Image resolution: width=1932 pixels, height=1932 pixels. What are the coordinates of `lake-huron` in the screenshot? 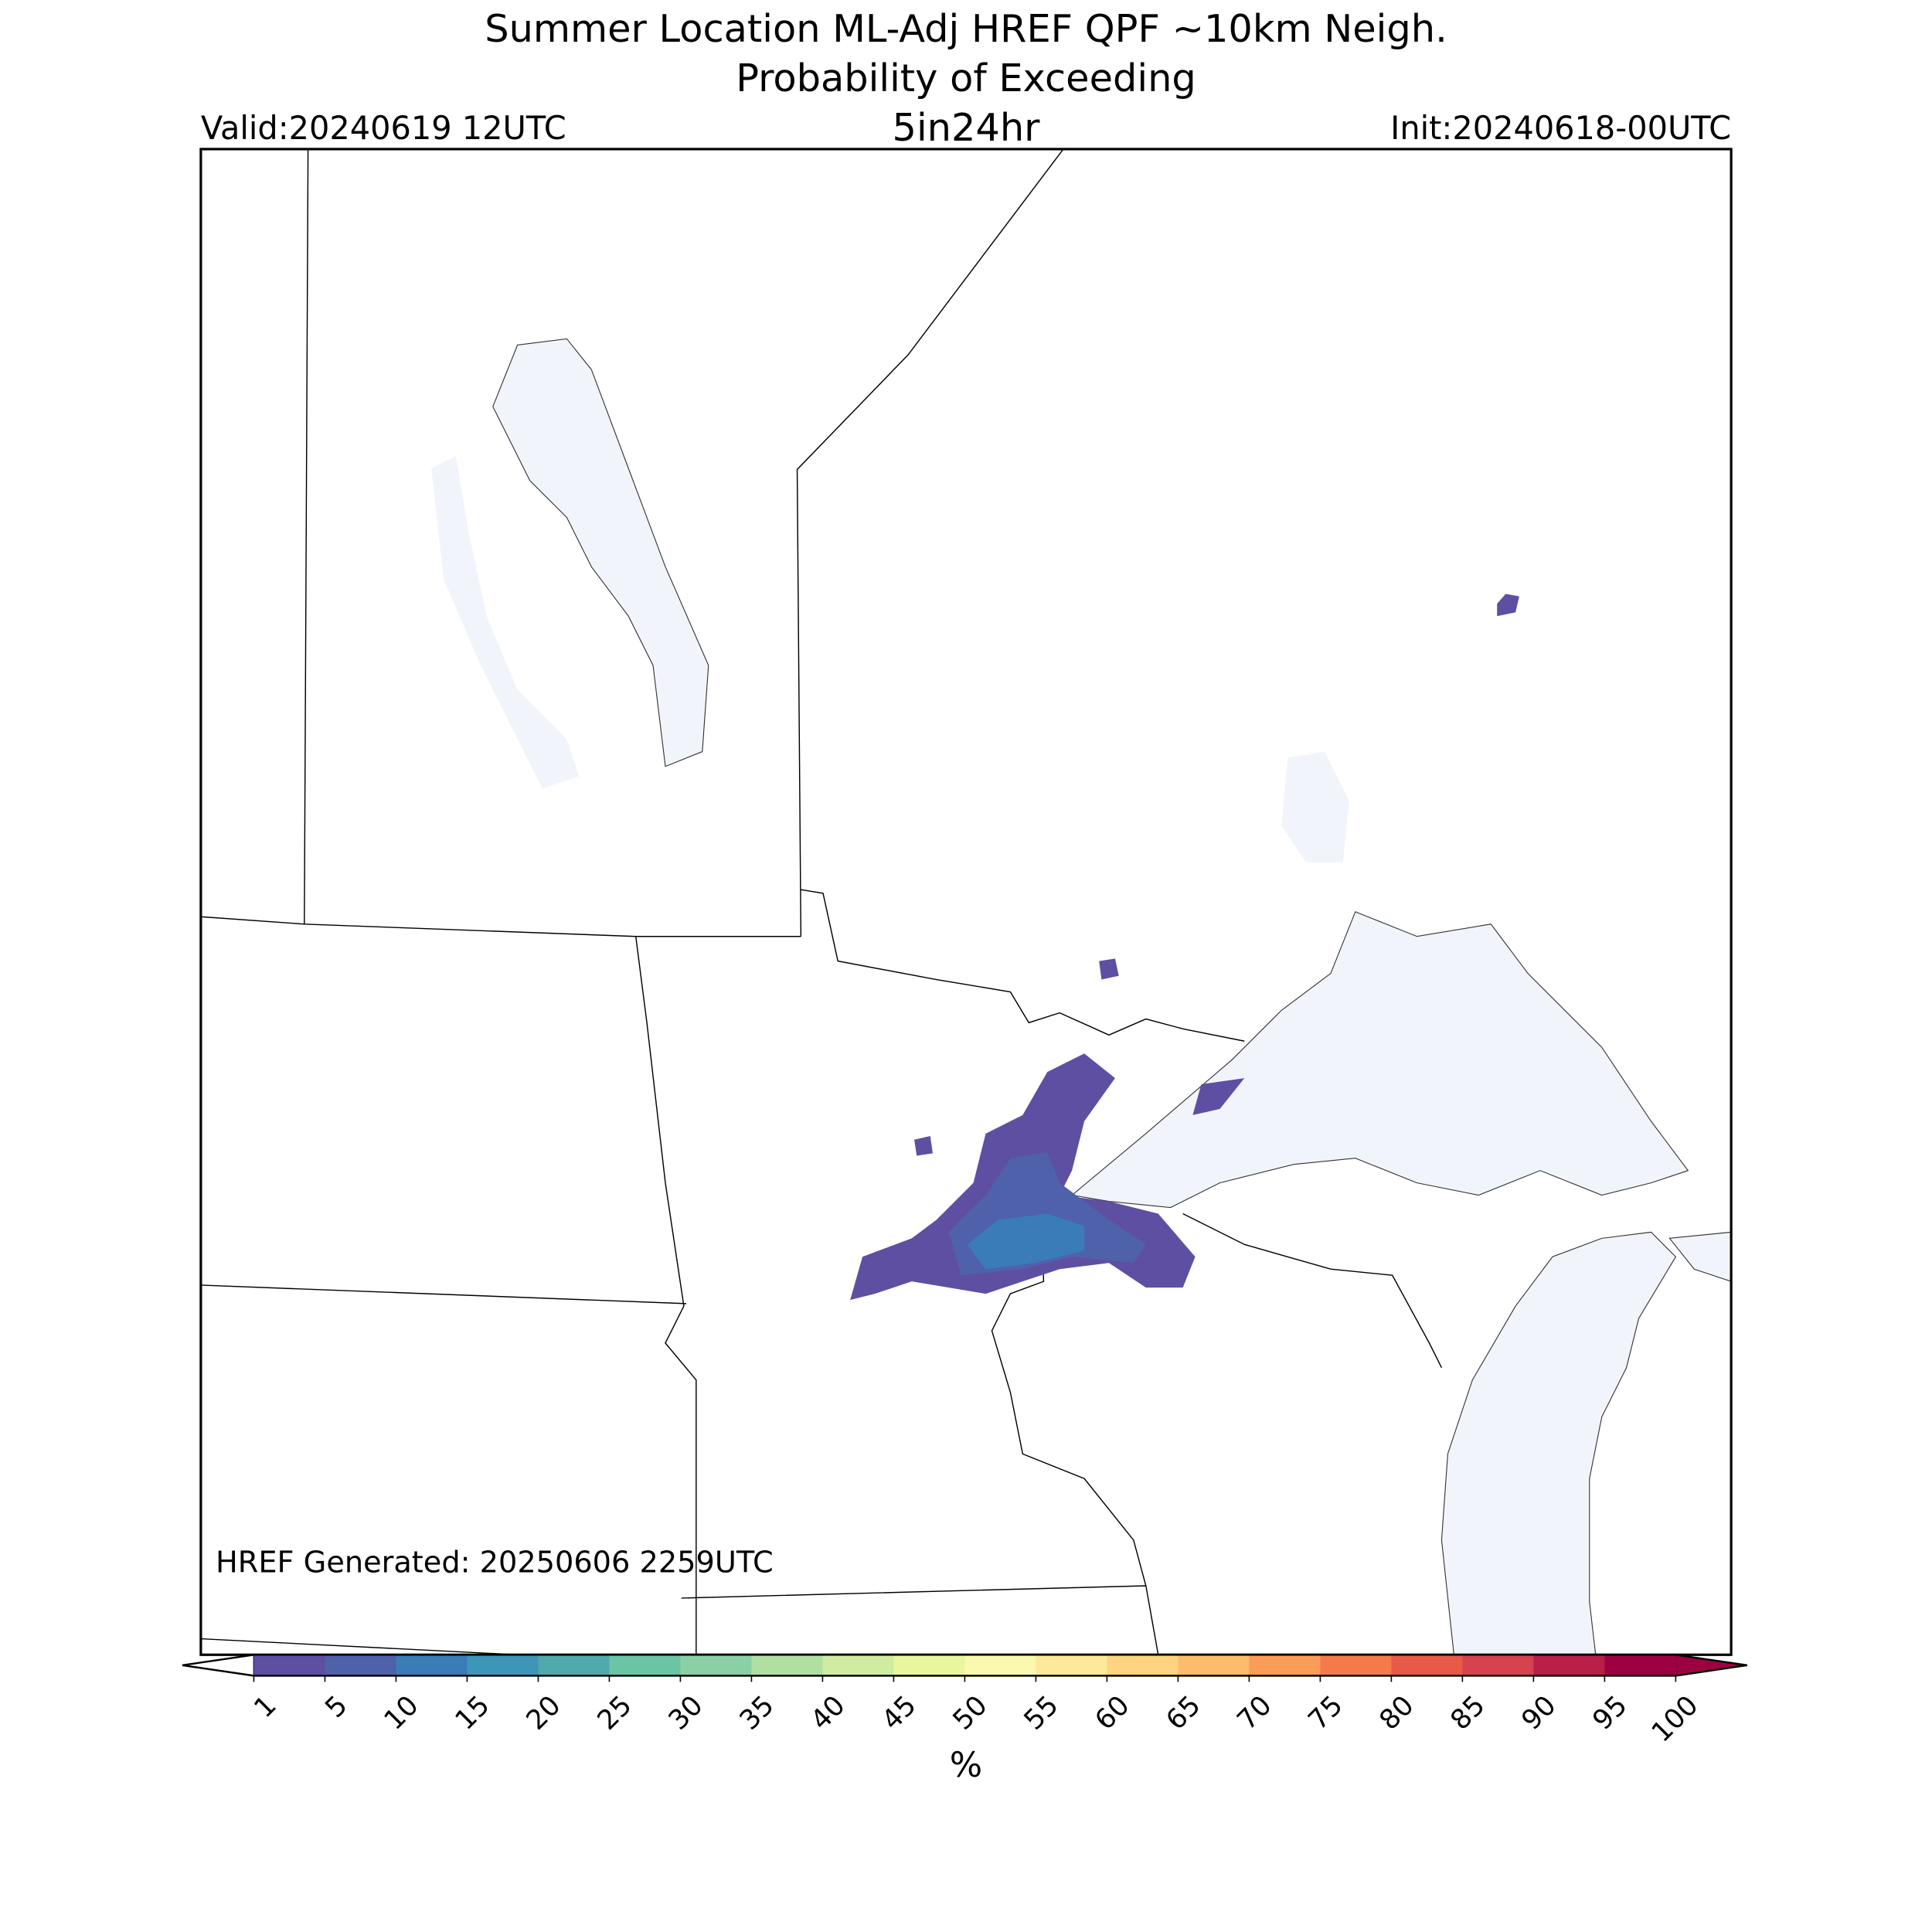 It's located at (1700, 1256).